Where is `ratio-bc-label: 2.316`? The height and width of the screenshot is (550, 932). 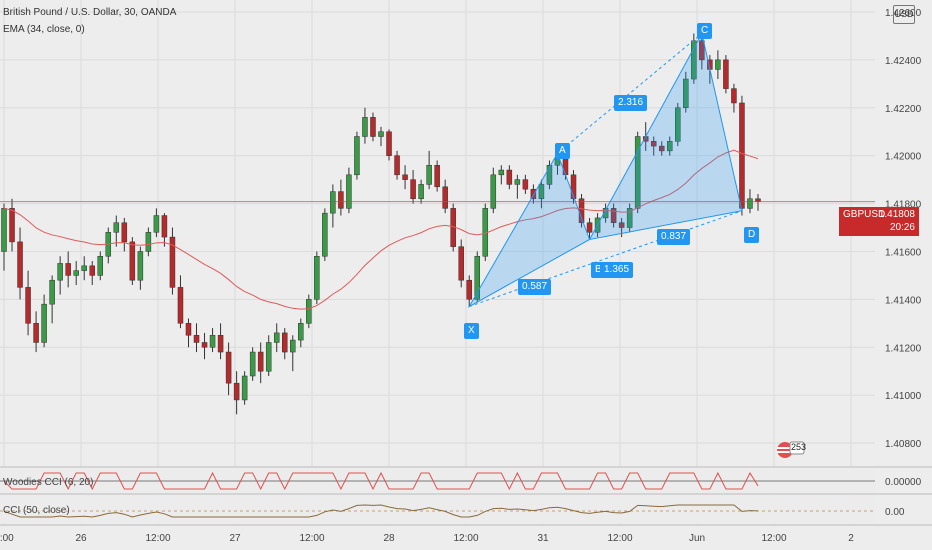
ratio-bc-label: 2.316 is located at coordinates (631, 103).